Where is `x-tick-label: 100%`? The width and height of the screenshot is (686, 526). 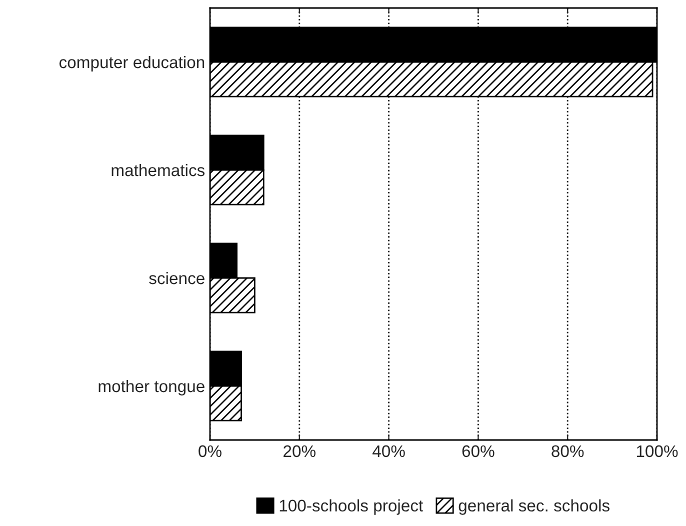
x-tick-label: 100% is located at coordinates (657, 451).